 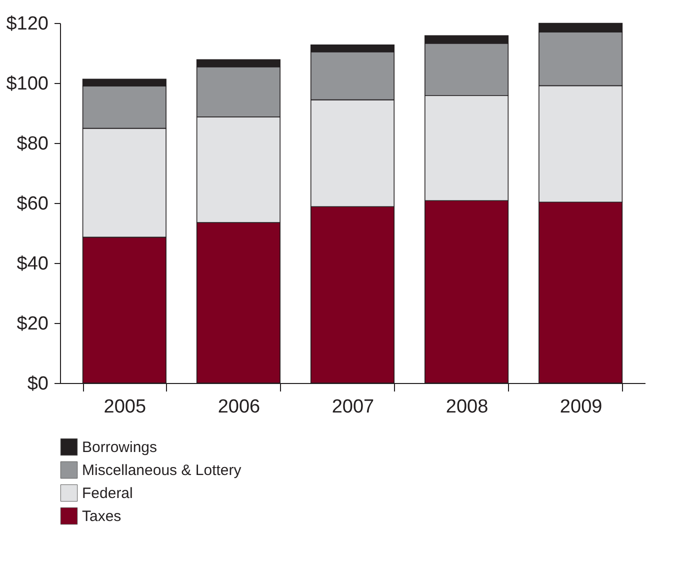 I want to click on y-tick-label: $80, so click(x=32, y=144).